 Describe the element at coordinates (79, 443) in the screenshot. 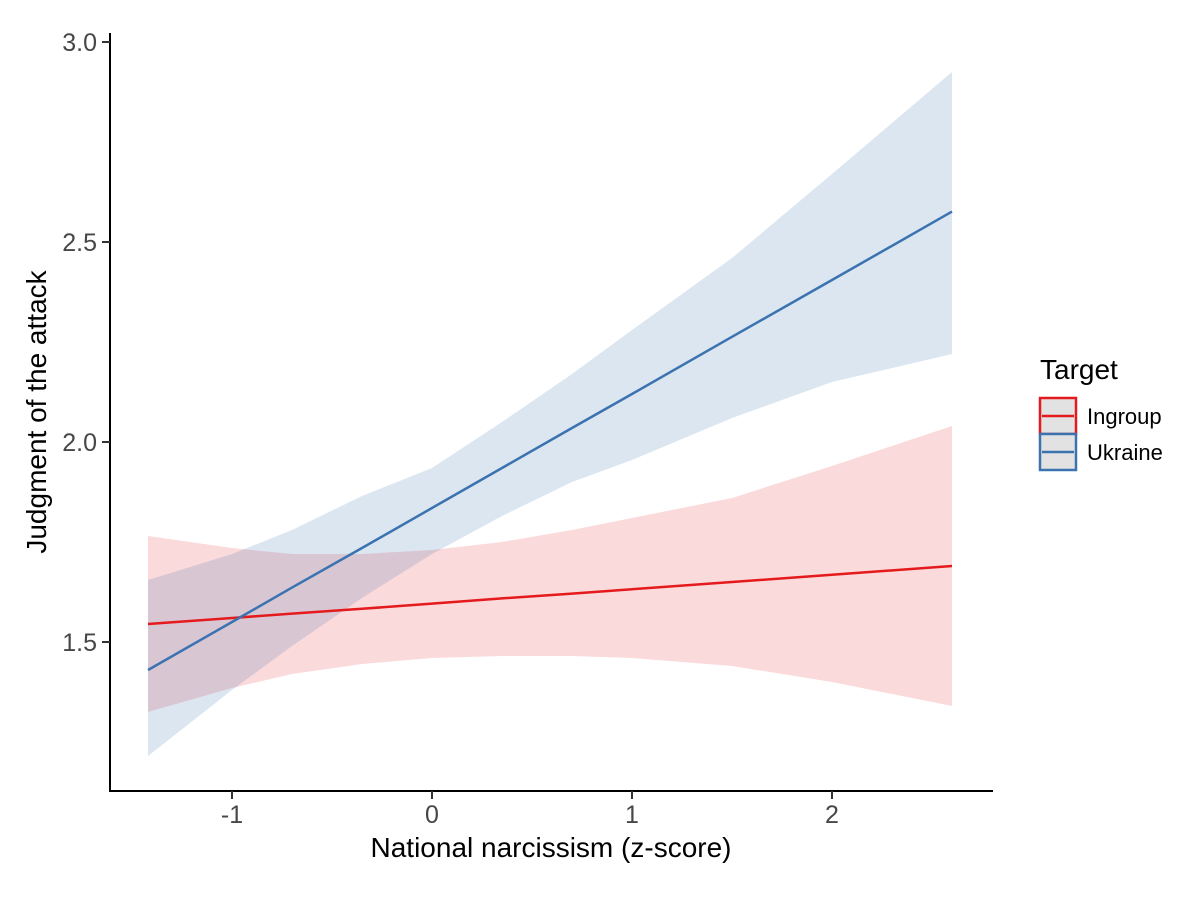

I see `y-tick-label: 2.0` at that location.